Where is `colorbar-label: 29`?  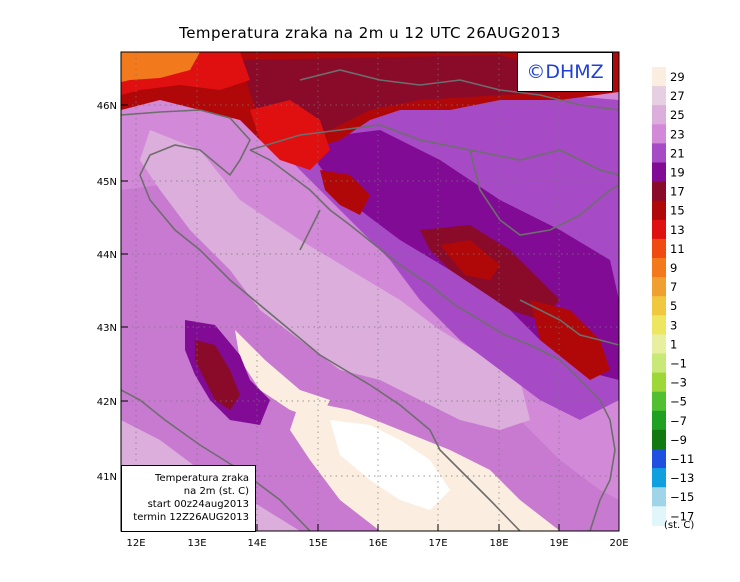
colorbar-label: 29 is located at coordinates (677, 77).